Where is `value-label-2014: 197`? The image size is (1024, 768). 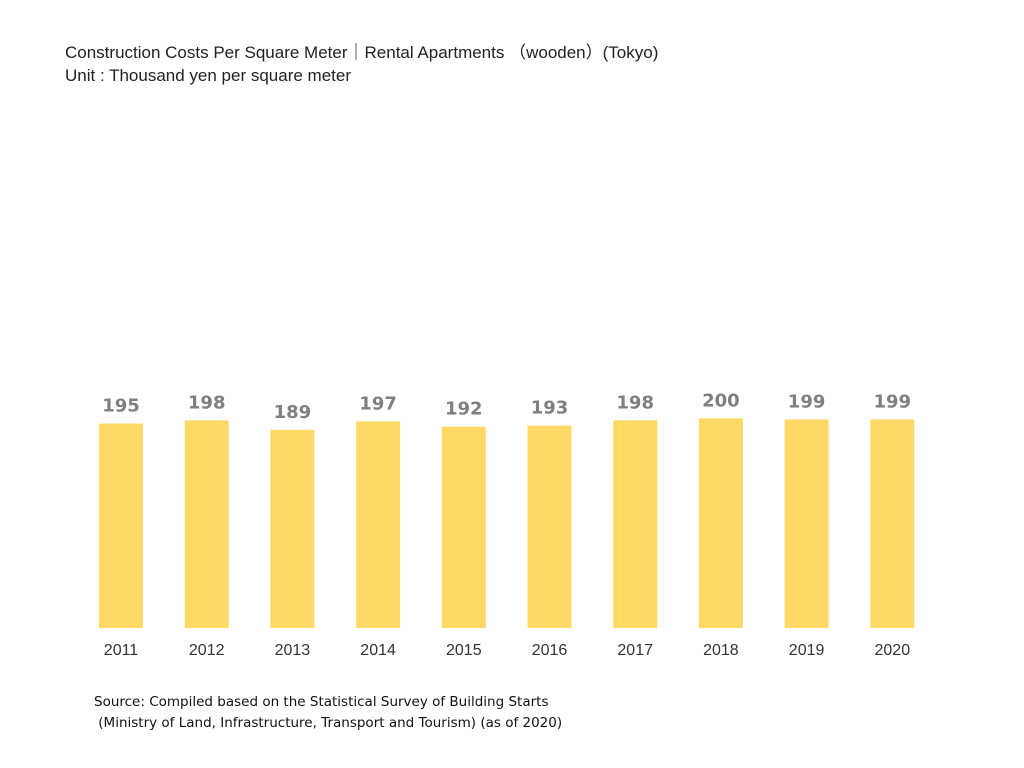 value-label-2014: 197 is located at coordinates (378, 403).